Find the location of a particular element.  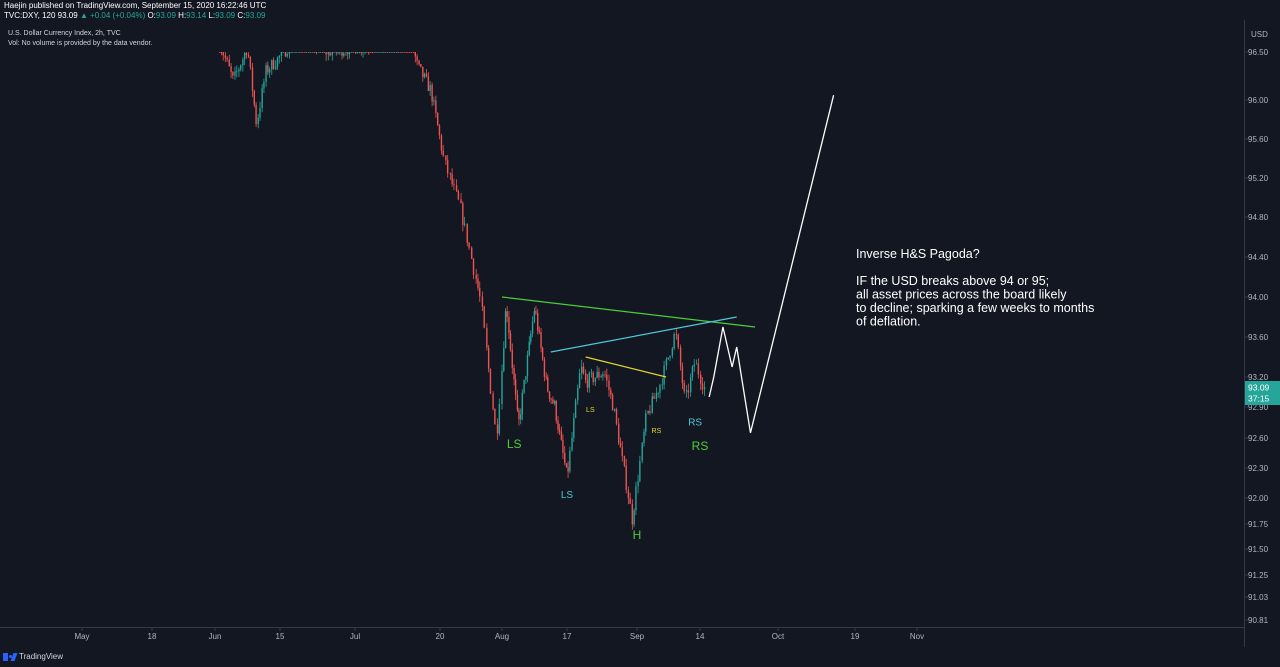

time-tick-label: 14 is located at coordinates (700, 636).